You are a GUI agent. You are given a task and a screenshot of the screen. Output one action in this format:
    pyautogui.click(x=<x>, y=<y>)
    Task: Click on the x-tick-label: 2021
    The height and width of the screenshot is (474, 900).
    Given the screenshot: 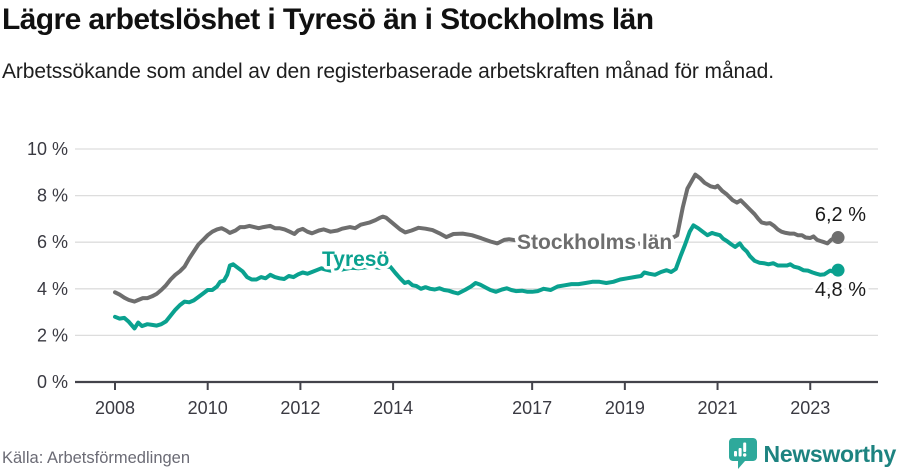 What is the action you would take?
    pyautogui.click(x=718, y=408)
    